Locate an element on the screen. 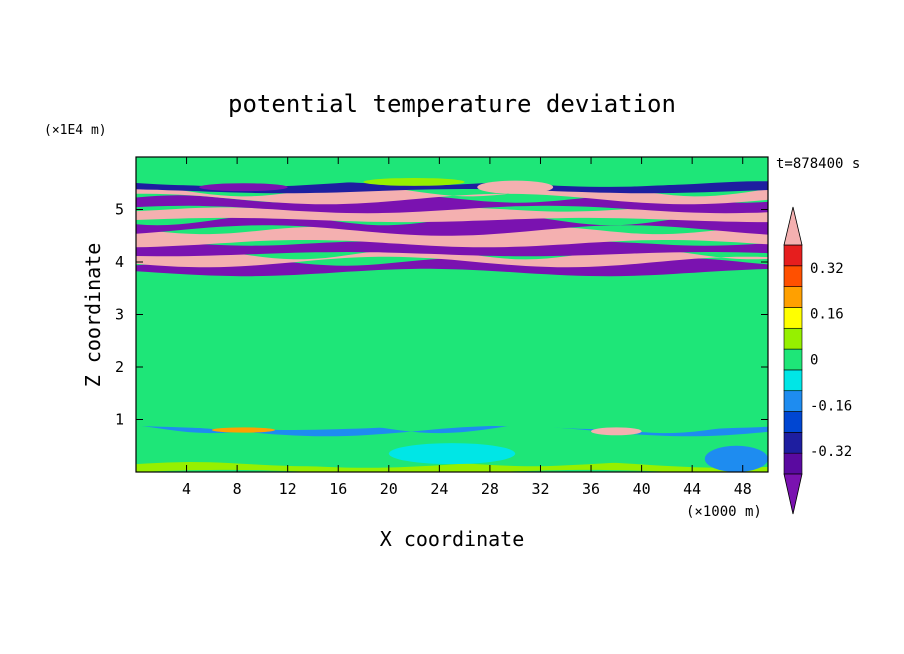  colorbar-tick-label: 0.32 is located at coordinates (827, 269).